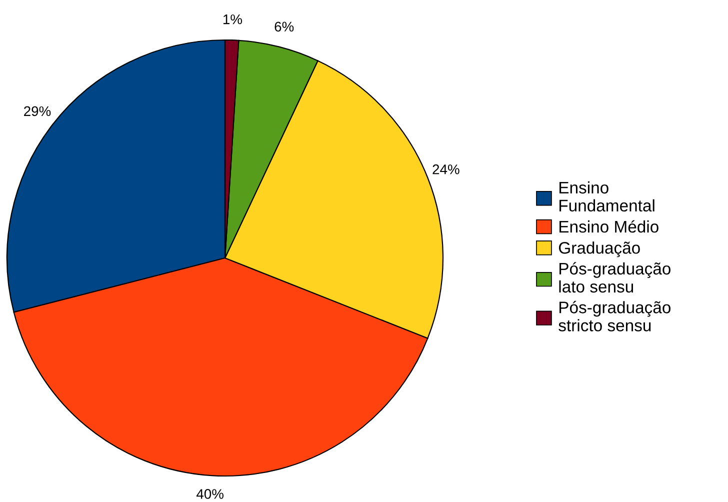  I want to click on data-label: 6%, so click(284, 27).